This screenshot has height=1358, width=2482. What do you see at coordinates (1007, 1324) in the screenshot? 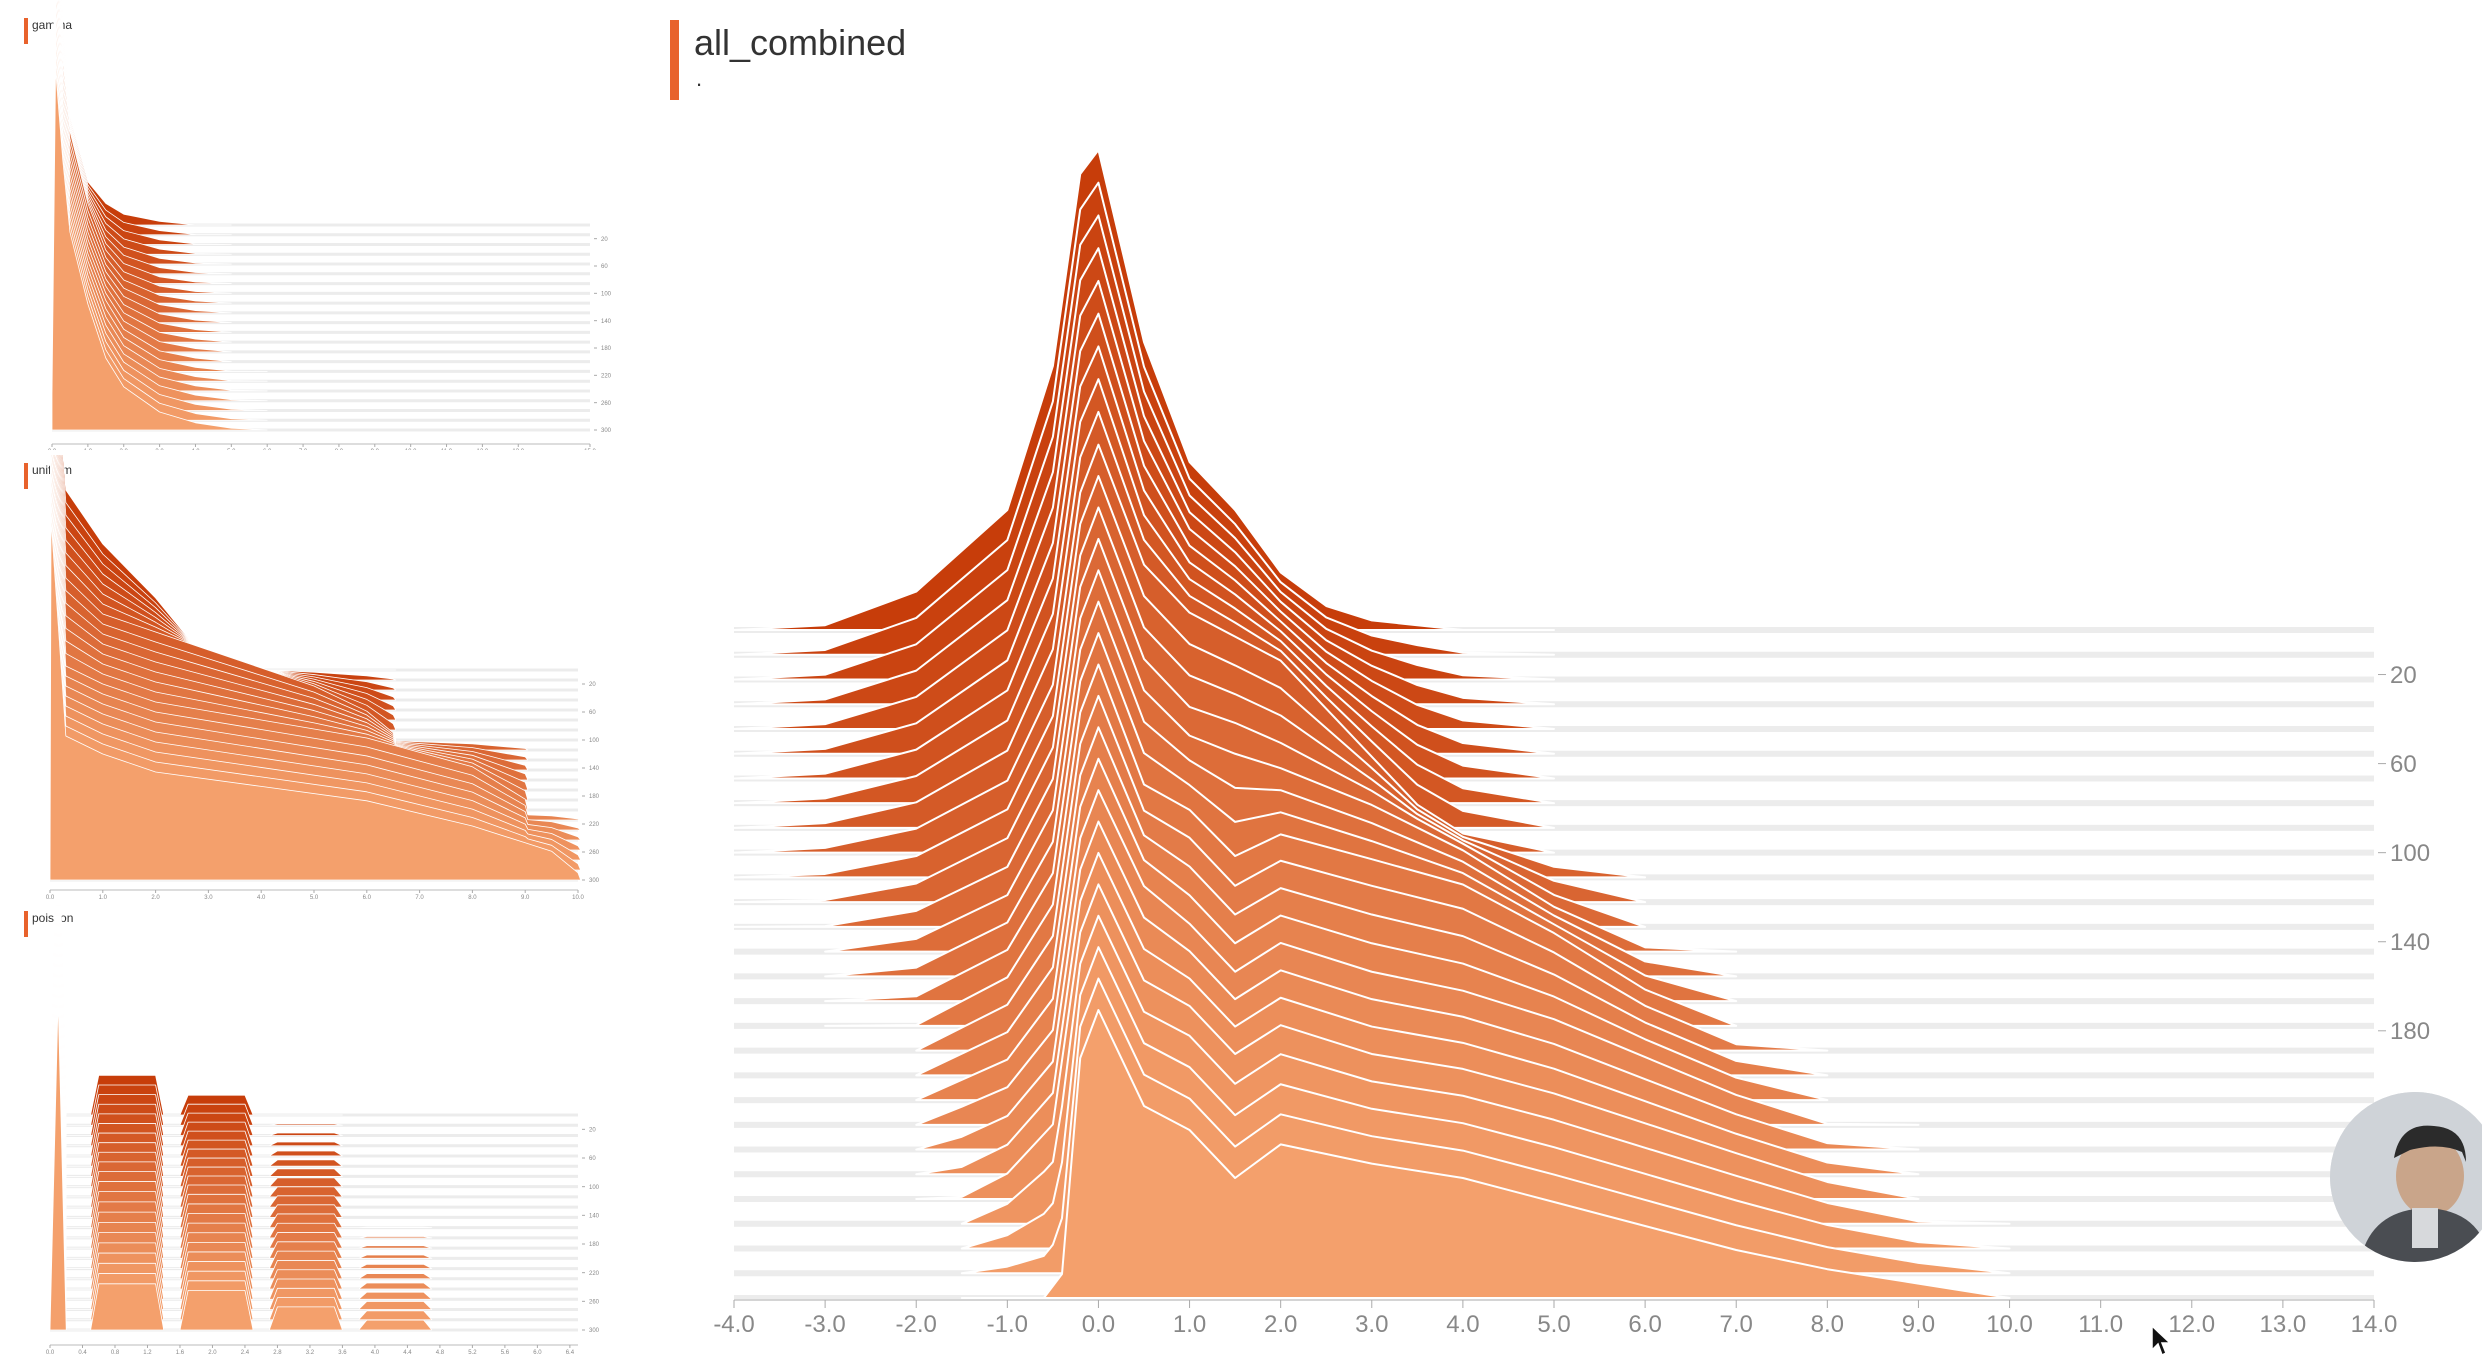
I see `x-tick-label: -1.0` at bounding box center [1007, 1324].